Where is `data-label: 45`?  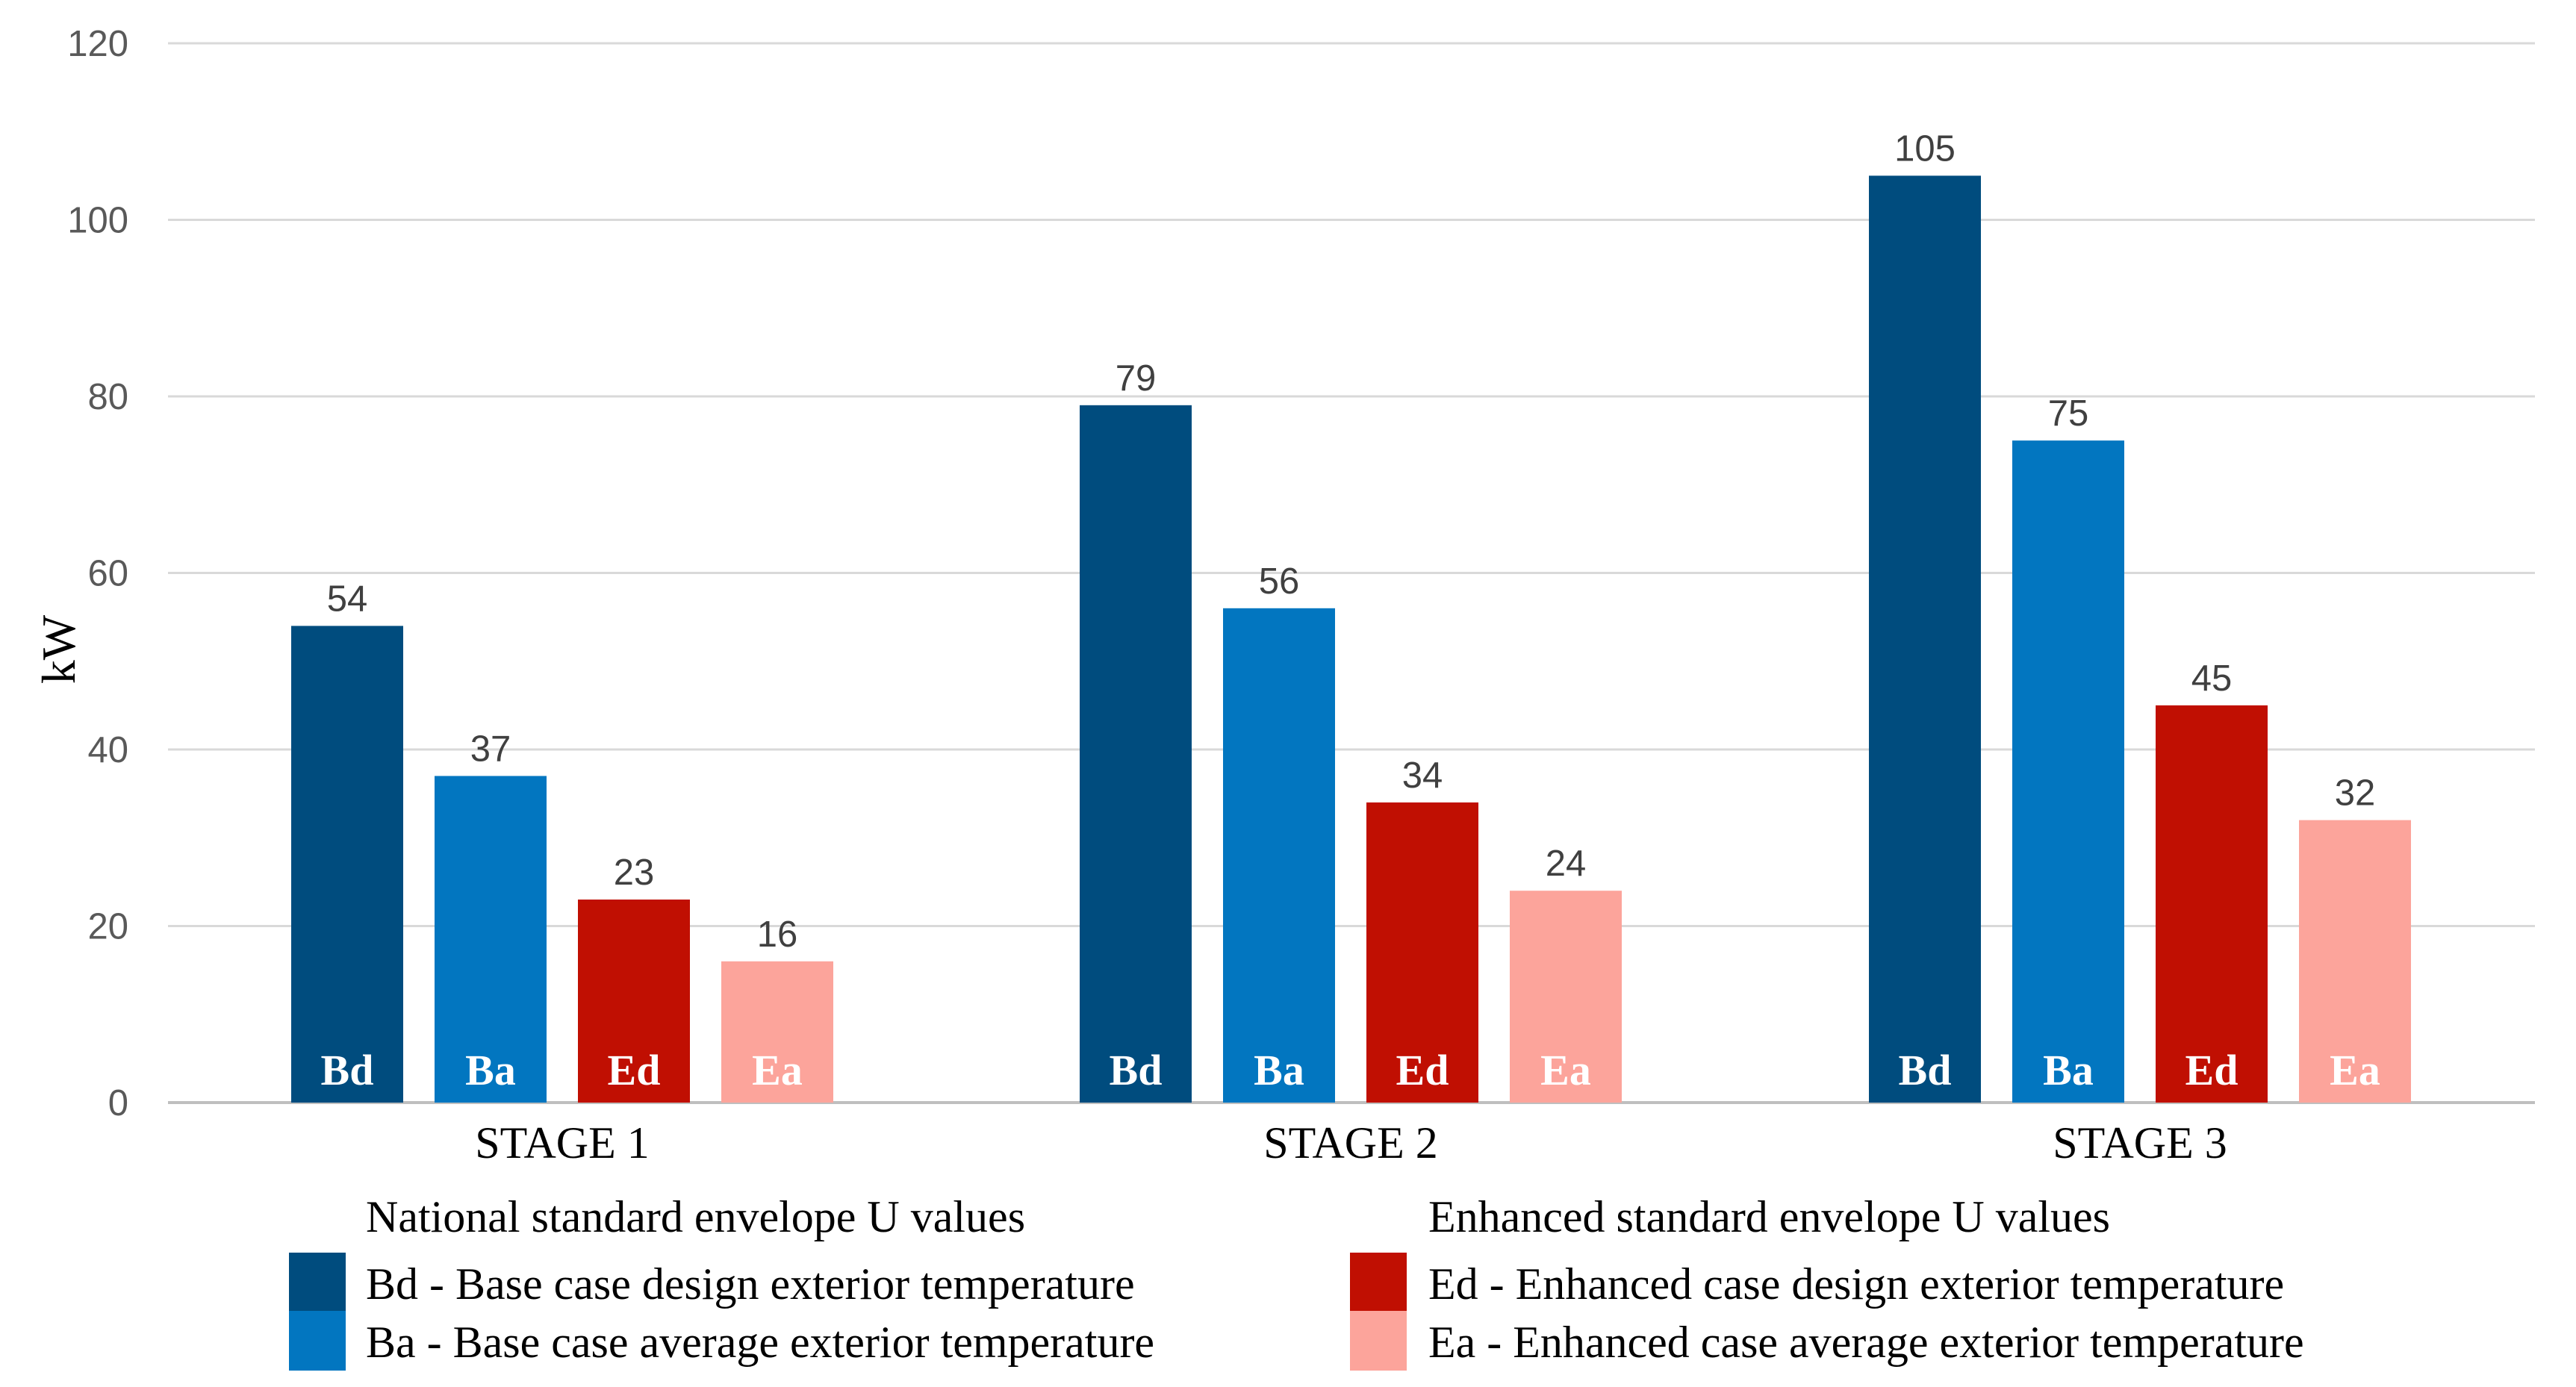
data-label: 45 is located at coordinates (2212, 678).